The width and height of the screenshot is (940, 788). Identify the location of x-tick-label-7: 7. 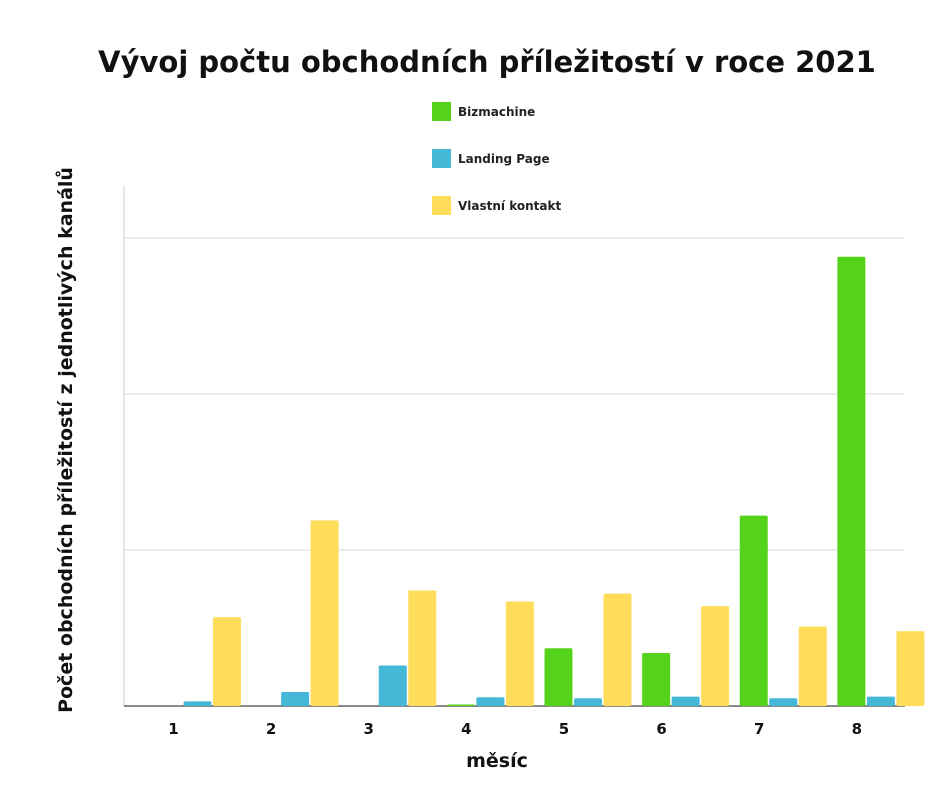
(759, 729).